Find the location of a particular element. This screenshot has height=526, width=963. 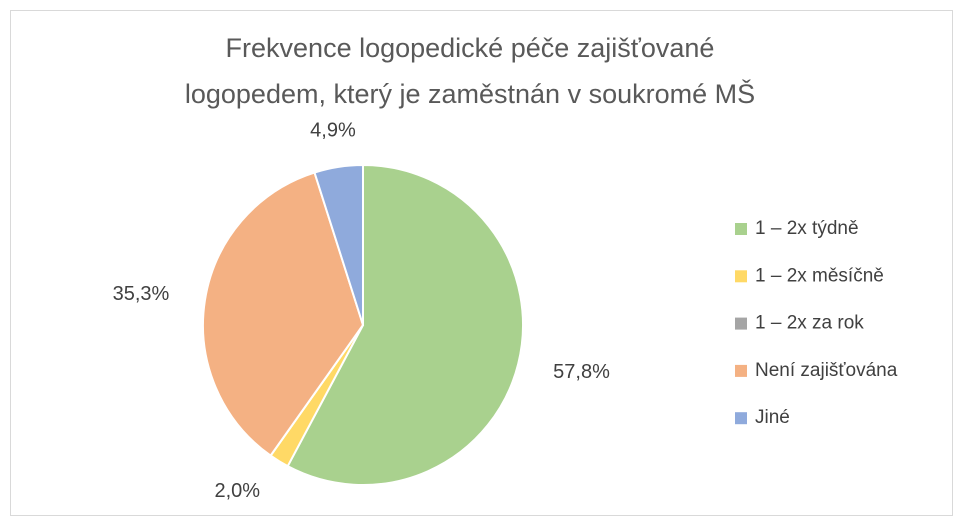

legend-label: 1 – 2x za rok is located at coordinates (809, 323).